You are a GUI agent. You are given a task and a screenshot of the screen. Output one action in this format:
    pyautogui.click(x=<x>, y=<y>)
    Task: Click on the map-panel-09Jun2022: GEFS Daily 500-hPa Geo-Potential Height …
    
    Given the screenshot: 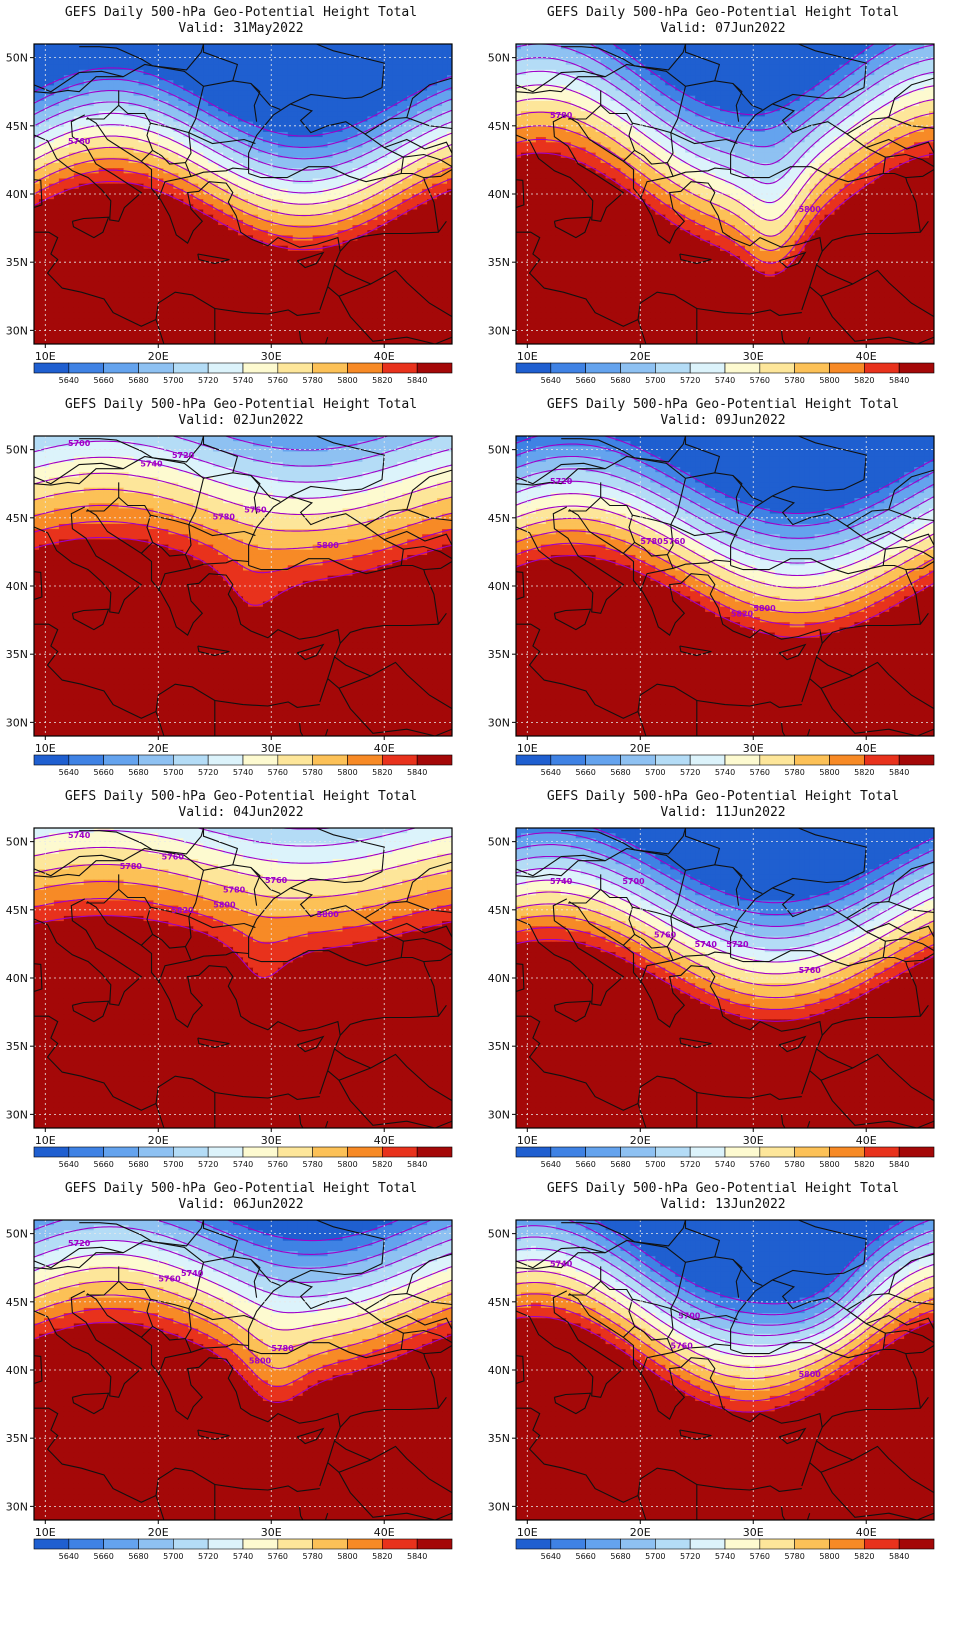 What is the action you would take?
    pyautogui.click(x=723, y=597)
    